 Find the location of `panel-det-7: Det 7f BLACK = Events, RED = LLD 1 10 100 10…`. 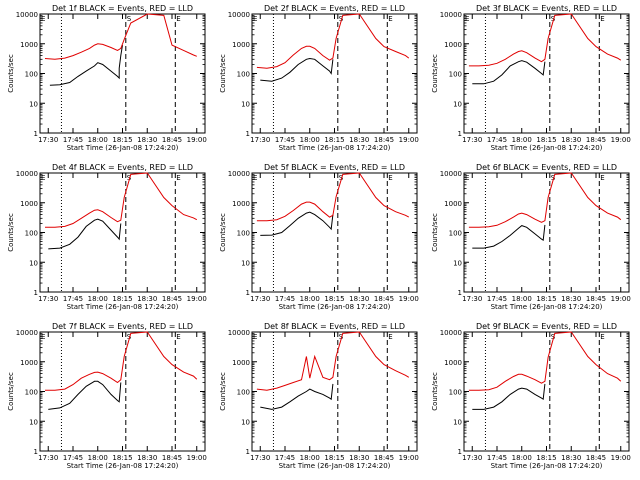

panel-det-7: Det 7f BLACK = Events, RED = LLD 1 10 100 10… is located at coordinates (107, 396).